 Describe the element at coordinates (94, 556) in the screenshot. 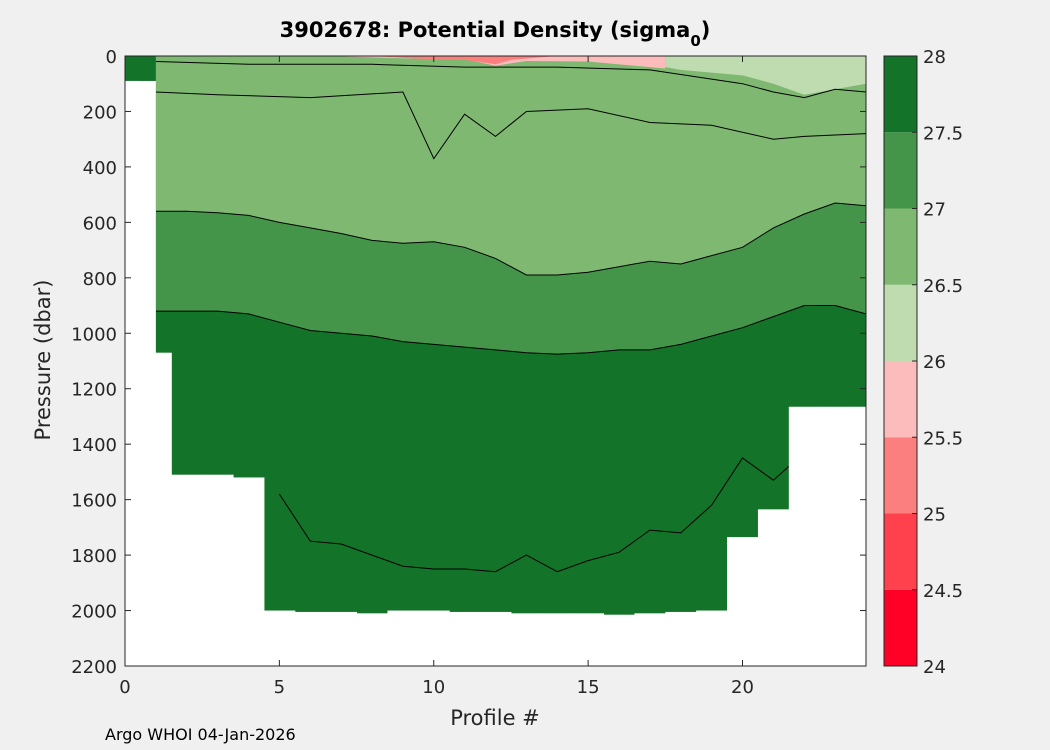

I see `y-tick-label: 1800` at that location.